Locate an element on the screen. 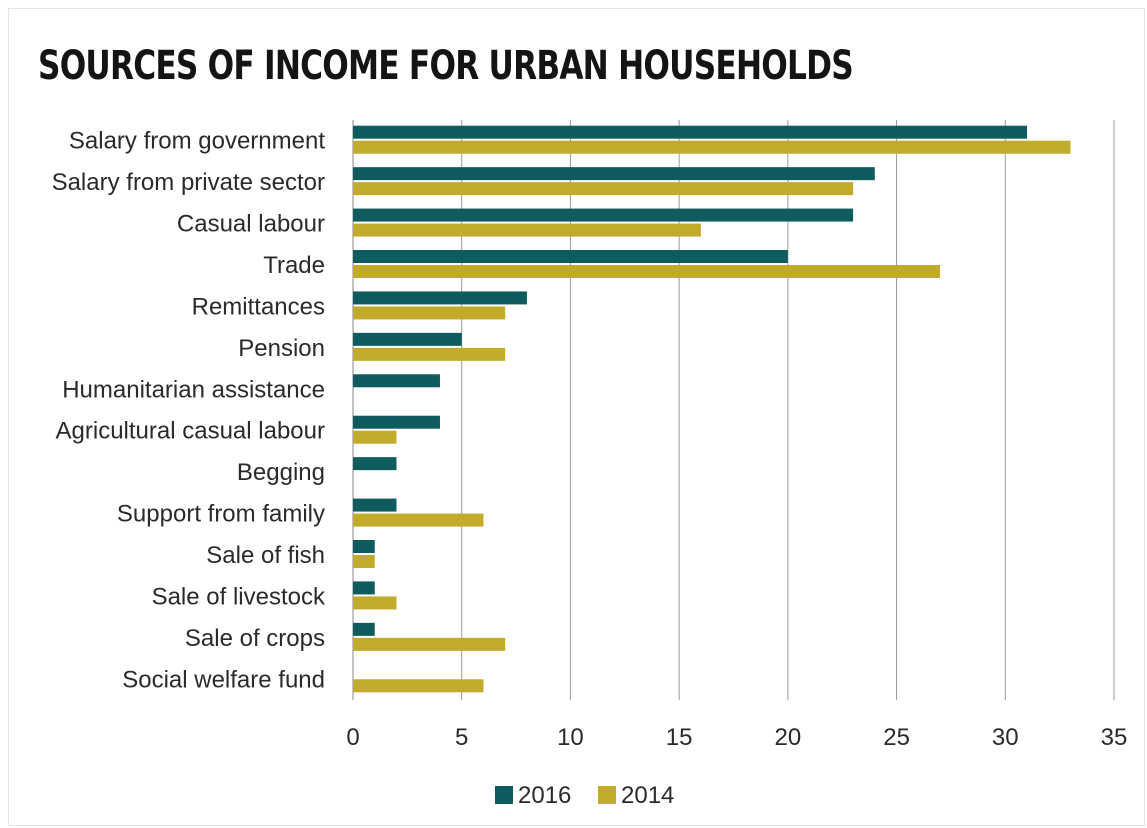 This screenshot has width=1147, height=828. x-tick-label: 25 is located at coordinates (896, 737).